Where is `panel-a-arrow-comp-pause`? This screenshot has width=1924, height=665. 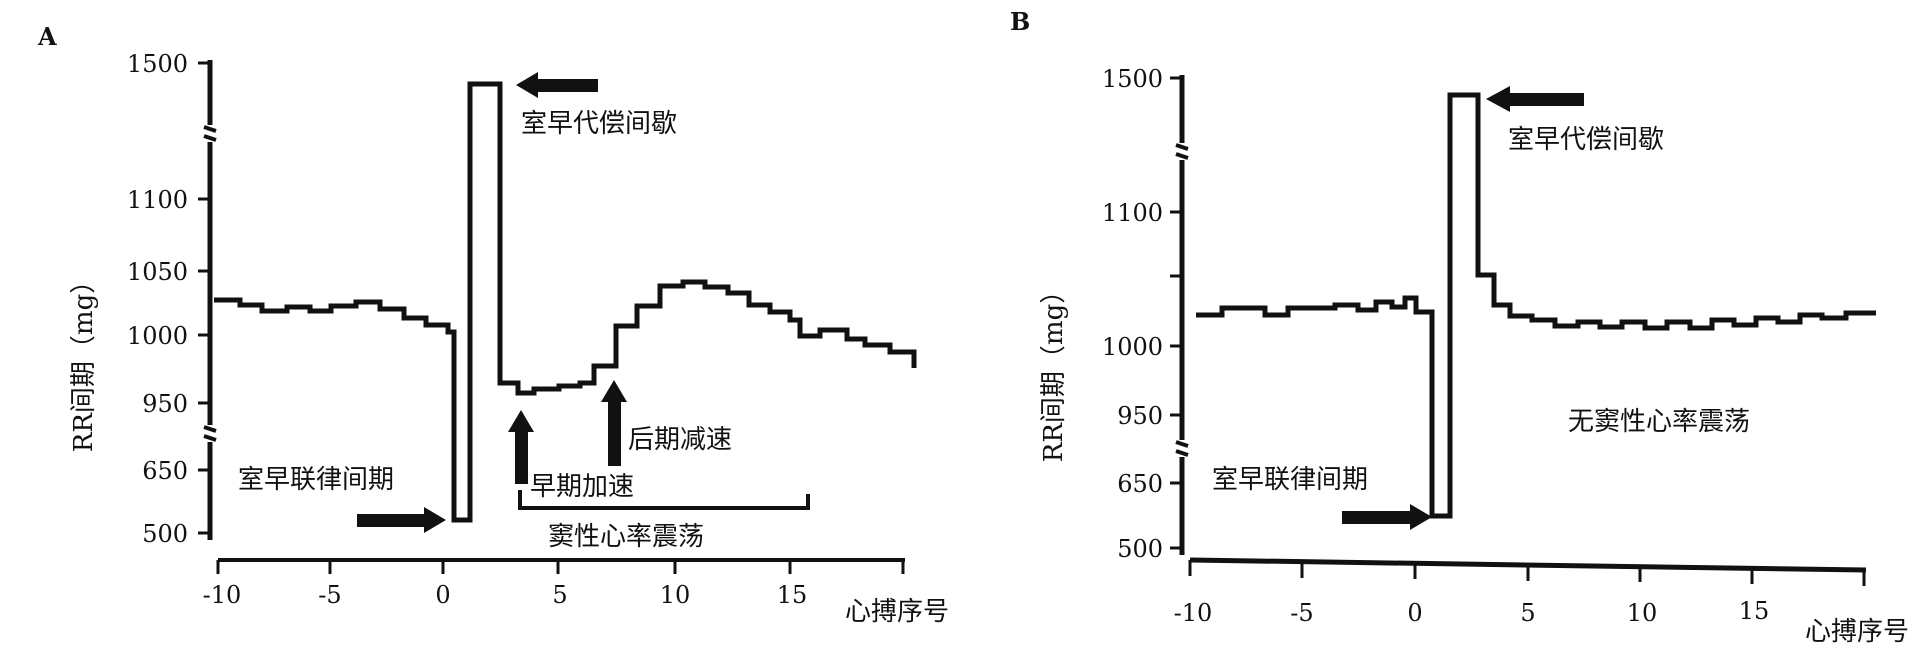
panel-a-arrow-comp-pause is located at coordinates (557, 85).